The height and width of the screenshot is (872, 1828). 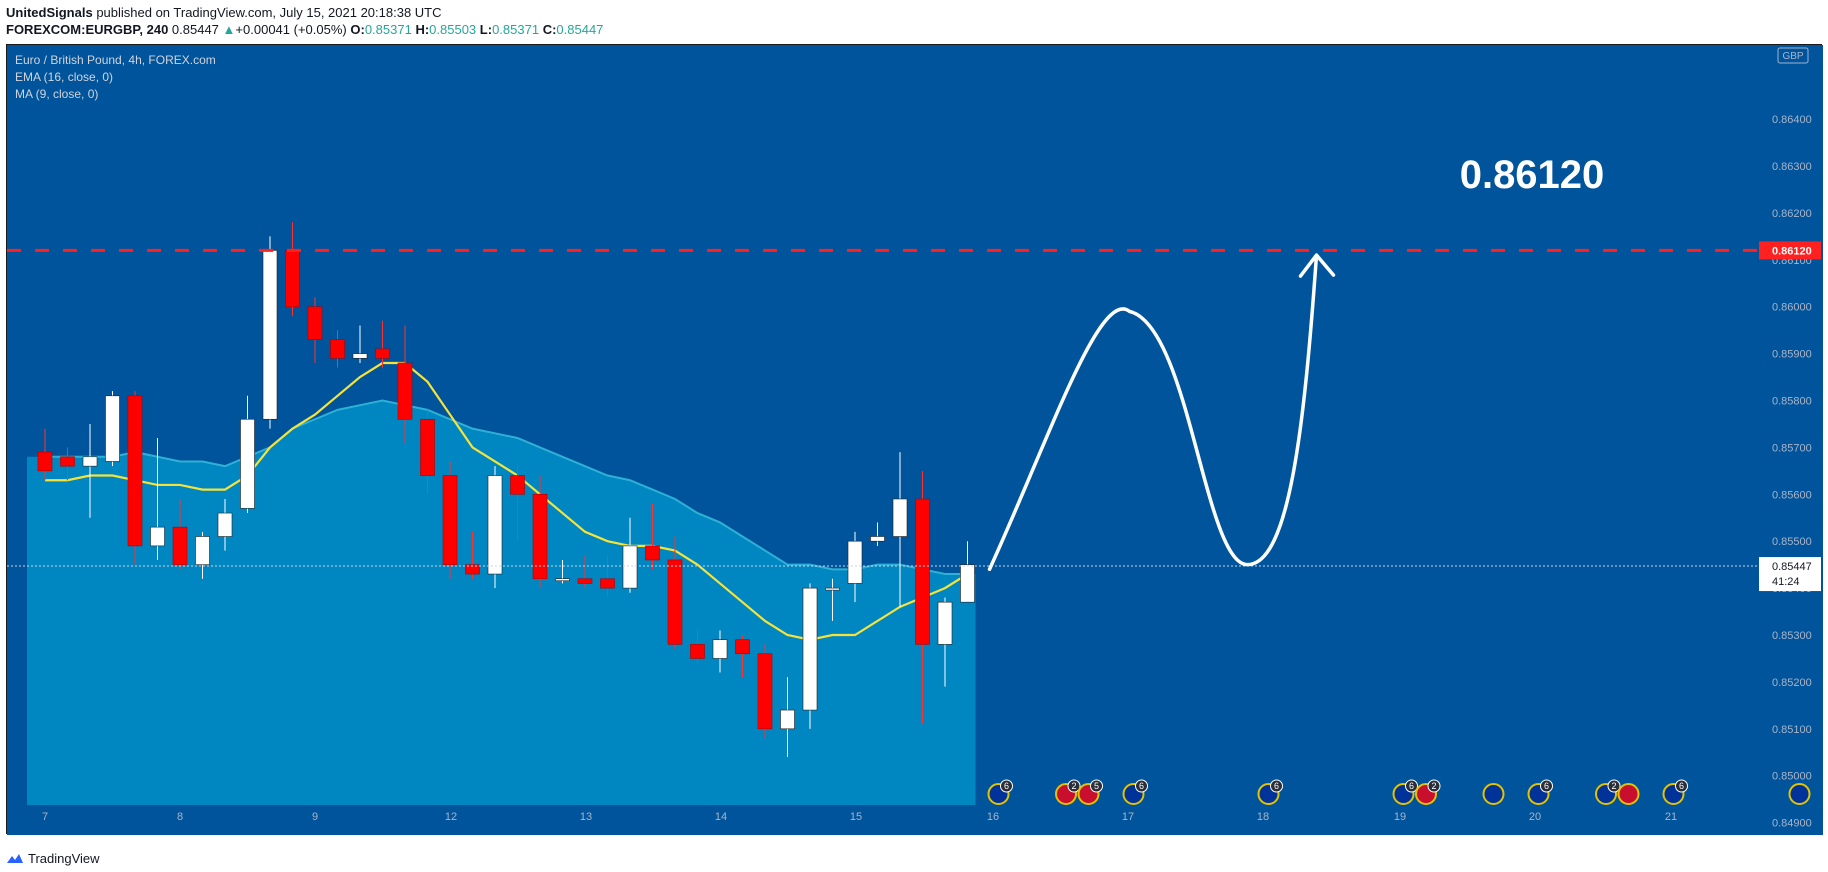 I want to click on y-tick-label: 0.84900, so click(x=1792, y=824).